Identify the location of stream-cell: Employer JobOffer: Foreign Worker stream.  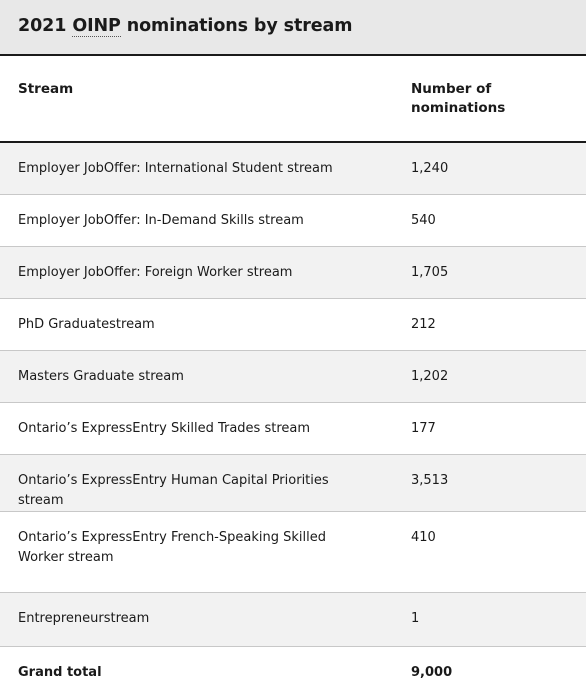
(196, 272).